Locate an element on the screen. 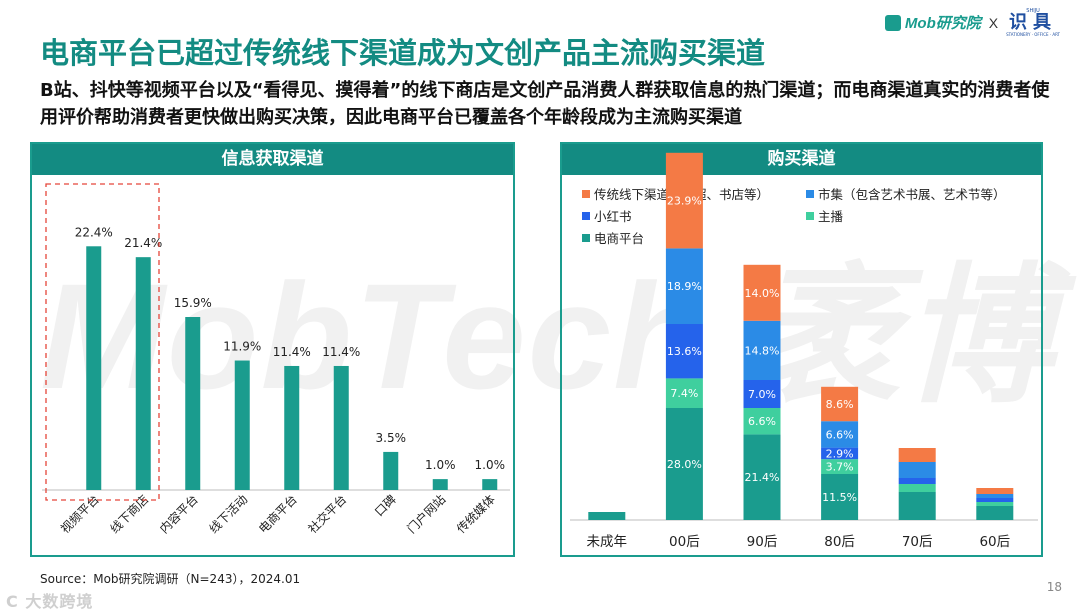  logo-separator: X is located at coordinates (993, 22).